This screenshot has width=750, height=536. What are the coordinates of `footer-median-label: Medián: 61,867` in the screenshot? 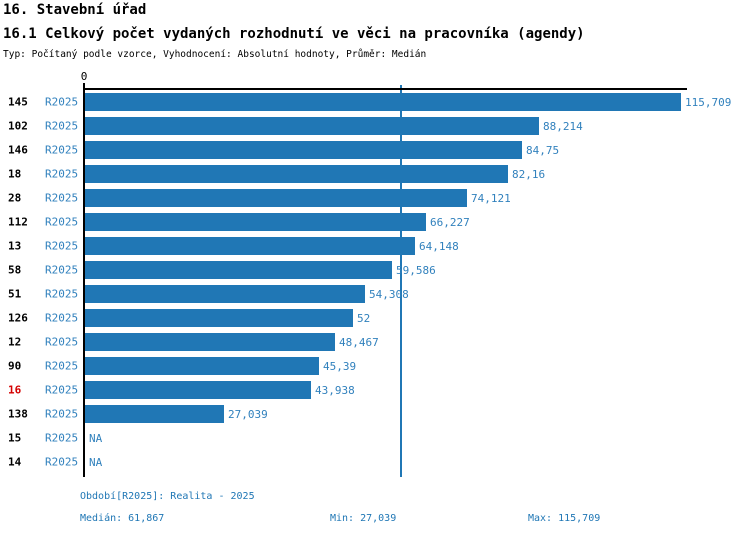 It's located at (122, 518).